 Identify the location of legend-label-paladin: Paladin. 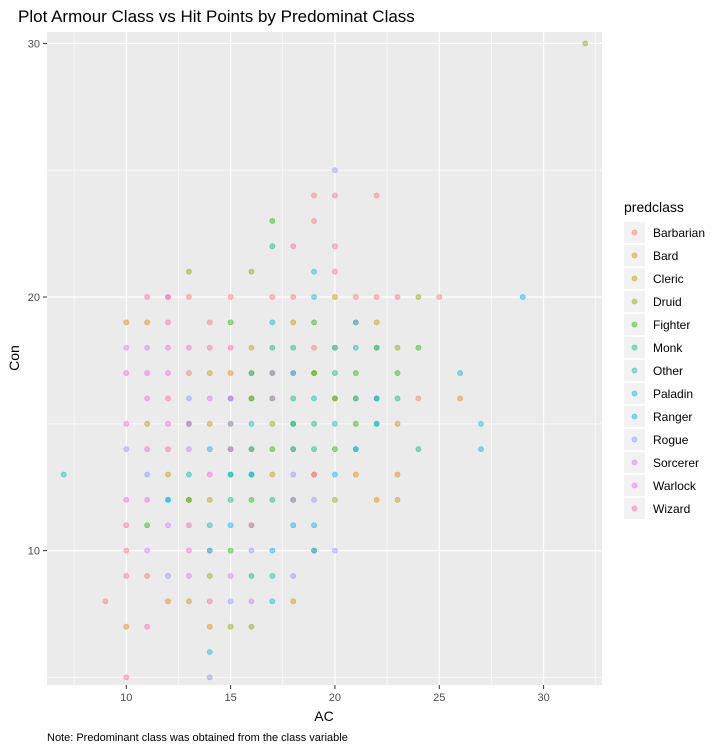
(673, 394).